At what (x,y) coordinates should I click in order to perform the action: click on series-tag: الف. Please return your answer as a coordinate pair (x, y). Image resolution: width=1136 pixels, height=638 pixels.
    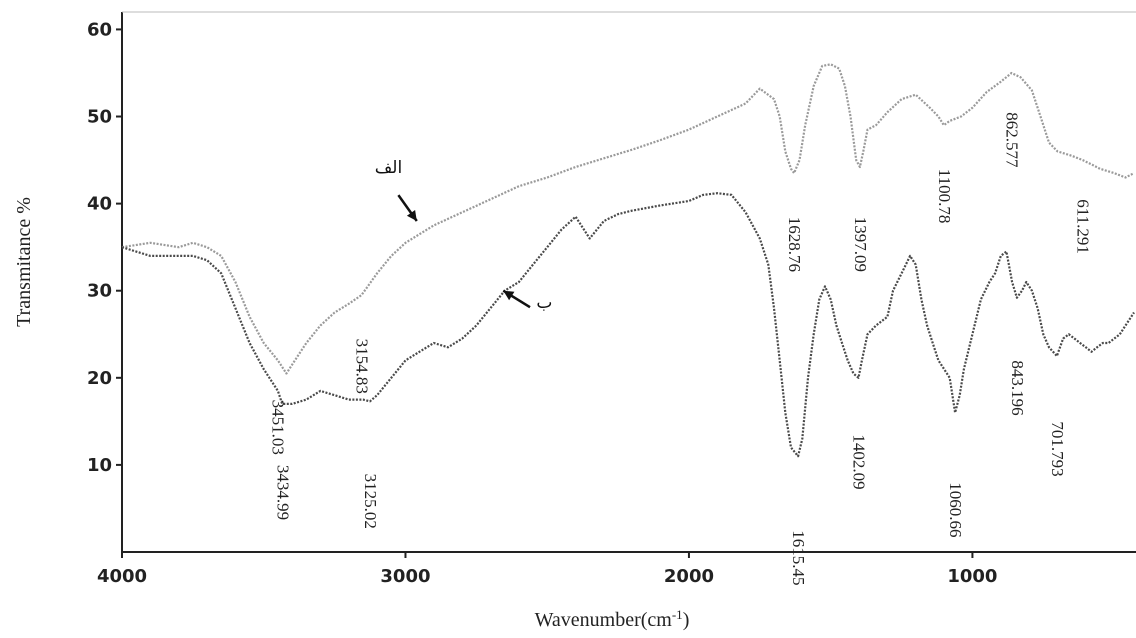
    Looking at the image, I should click on (389, 168).